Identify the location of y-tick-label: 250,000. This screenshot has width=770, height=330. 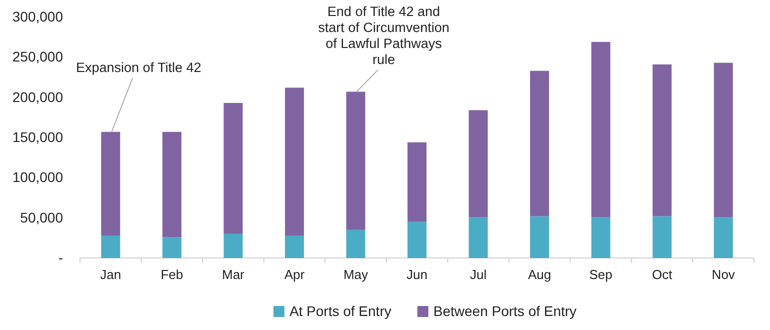
(38, 56).